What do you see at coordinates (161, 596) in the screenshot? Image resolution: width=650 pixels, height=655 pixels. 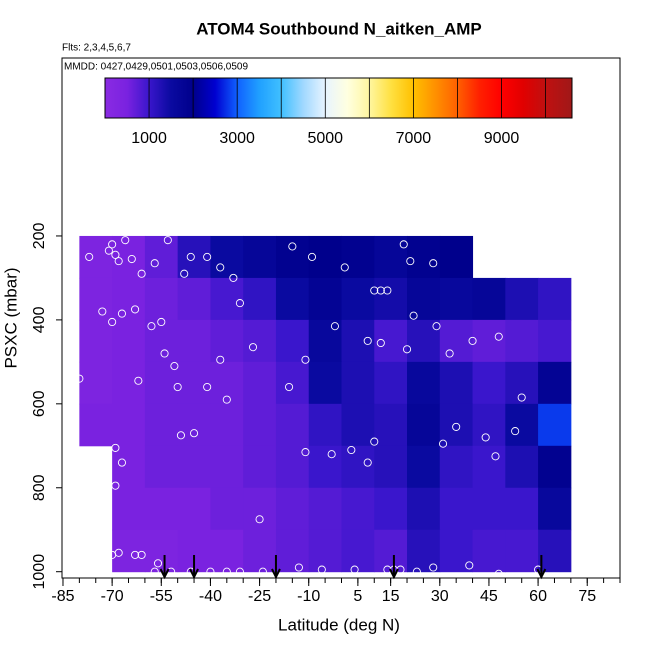 I see `x-tick-label: -55` at bounding box center [161, 596].